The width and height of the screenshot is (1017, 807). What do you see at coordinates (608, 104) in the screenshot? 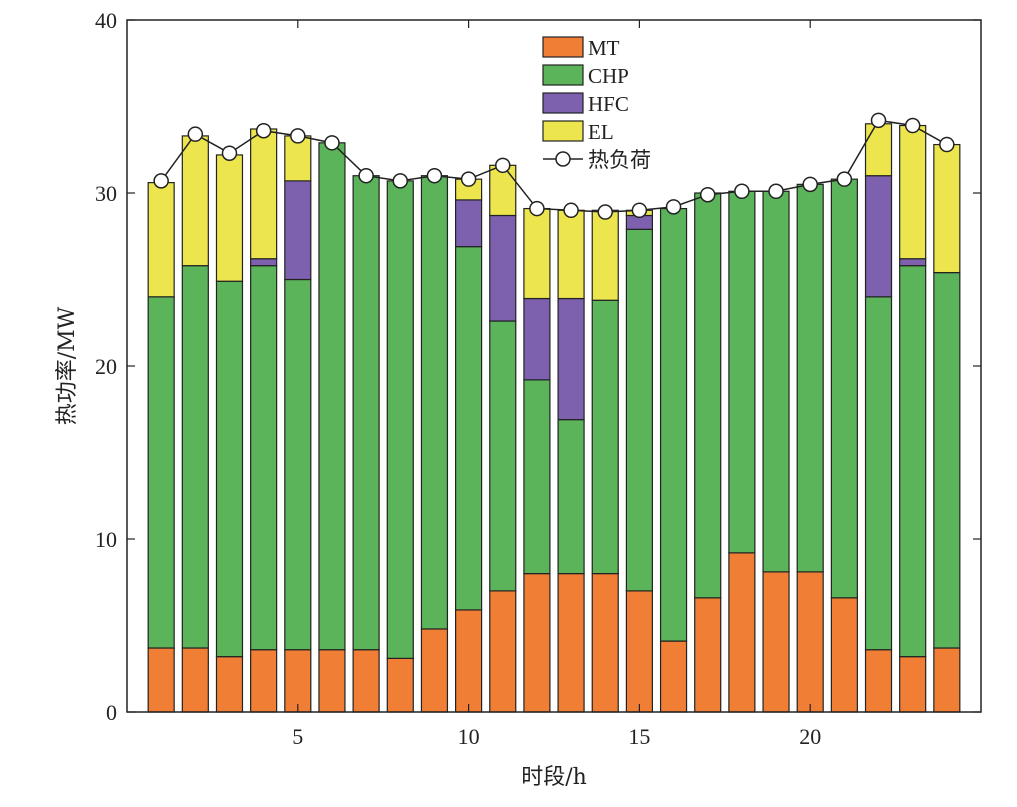
I see `legend-label-hfc: HFC` at bounding box center [608, 104].